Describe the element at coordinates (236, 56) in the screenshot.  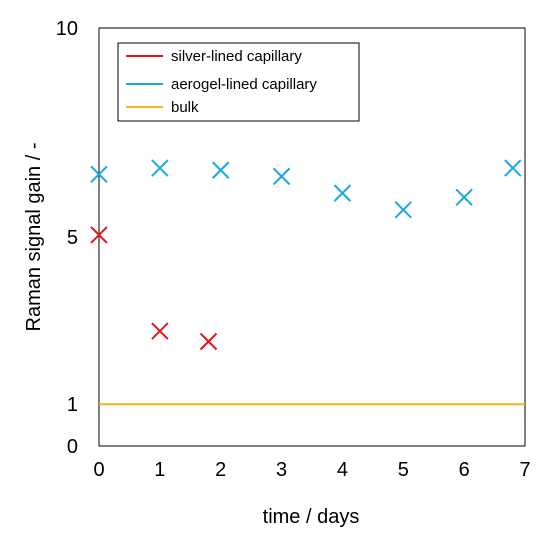
I see `legend-label-silver: silver-lined capillary` at that location.